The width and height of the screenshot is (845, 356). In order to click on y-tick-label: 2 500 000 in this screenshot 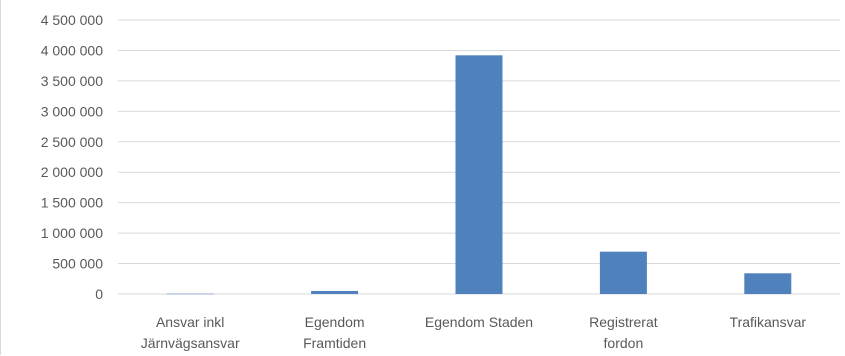, I will do `click(72, 142)`.